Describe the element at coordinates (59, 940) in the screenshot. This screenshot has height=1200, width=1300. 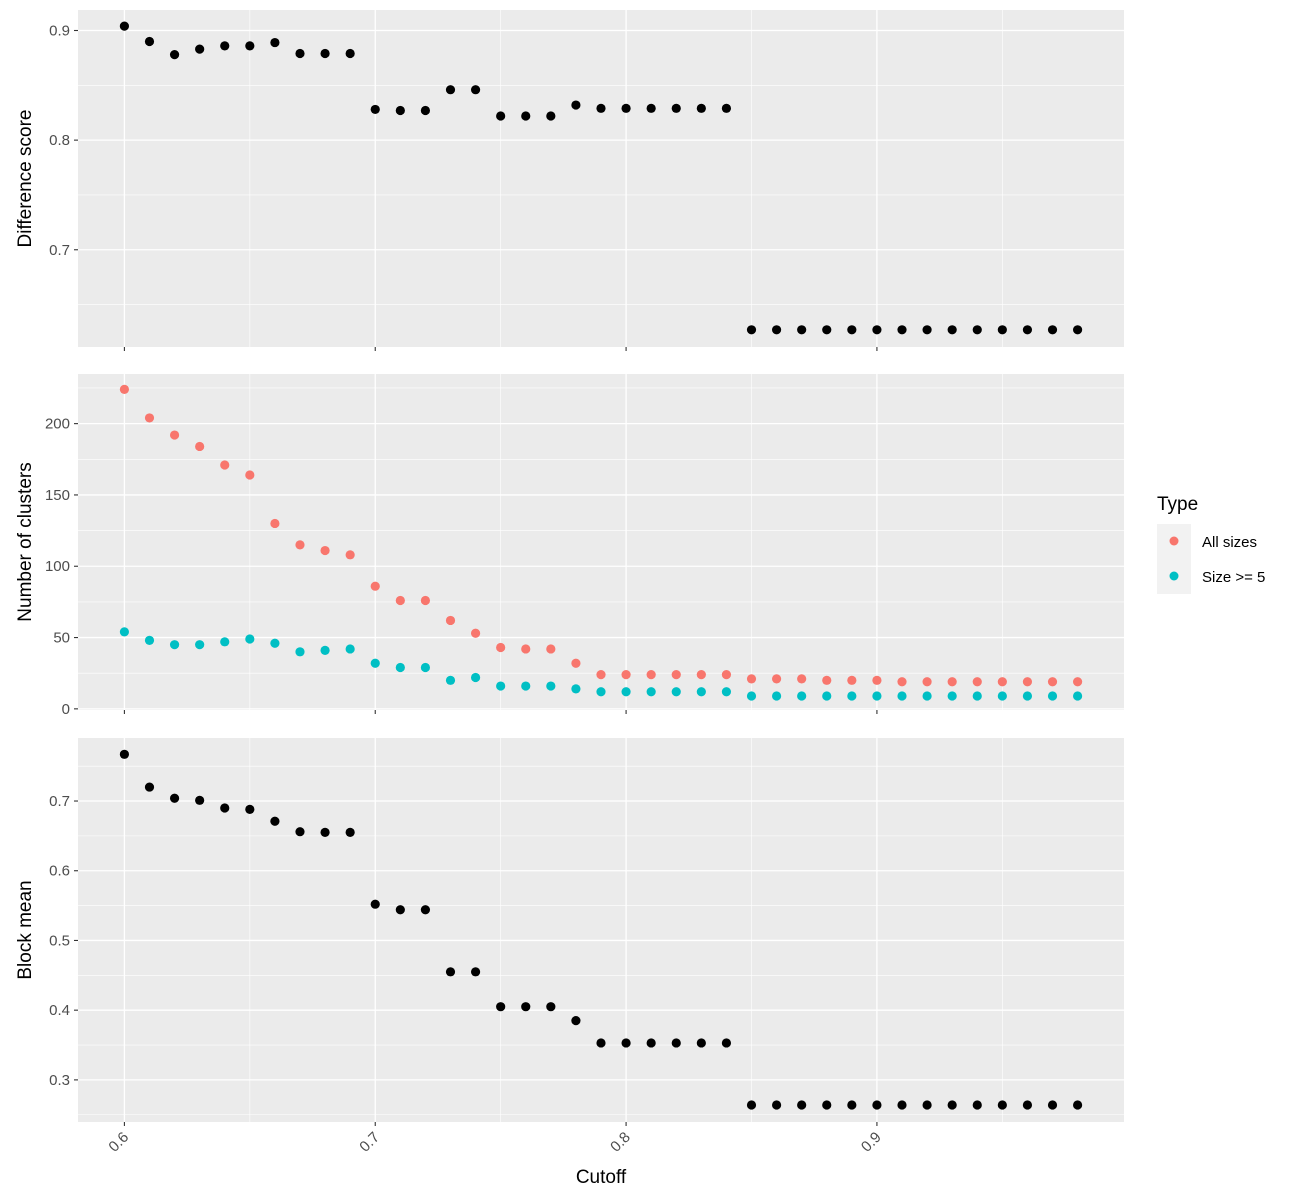
I see `y-tick-label: 0.5` at that location.